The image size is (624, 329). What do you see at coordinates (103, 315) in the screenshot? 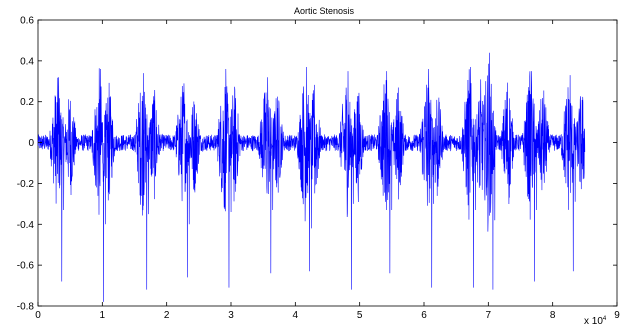
I see `x-tick-label: 1` at bounding box center [103, 315].